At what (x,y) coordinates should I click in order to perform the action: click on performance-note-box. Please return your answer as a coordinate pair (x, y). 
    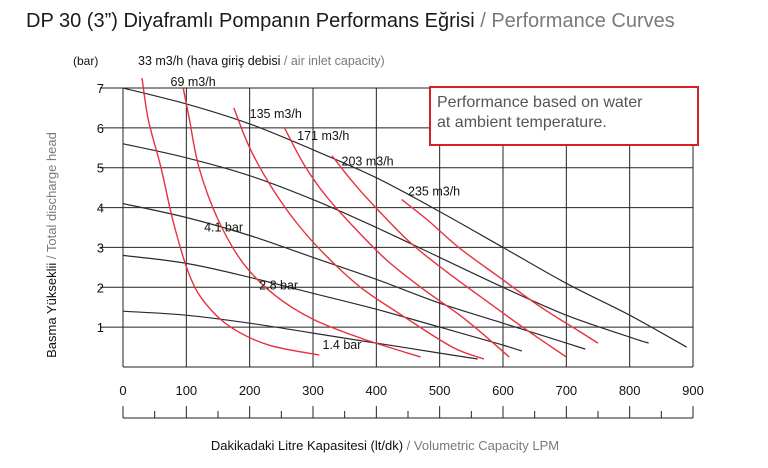
    Looking at the image, I should click on (564, 116).